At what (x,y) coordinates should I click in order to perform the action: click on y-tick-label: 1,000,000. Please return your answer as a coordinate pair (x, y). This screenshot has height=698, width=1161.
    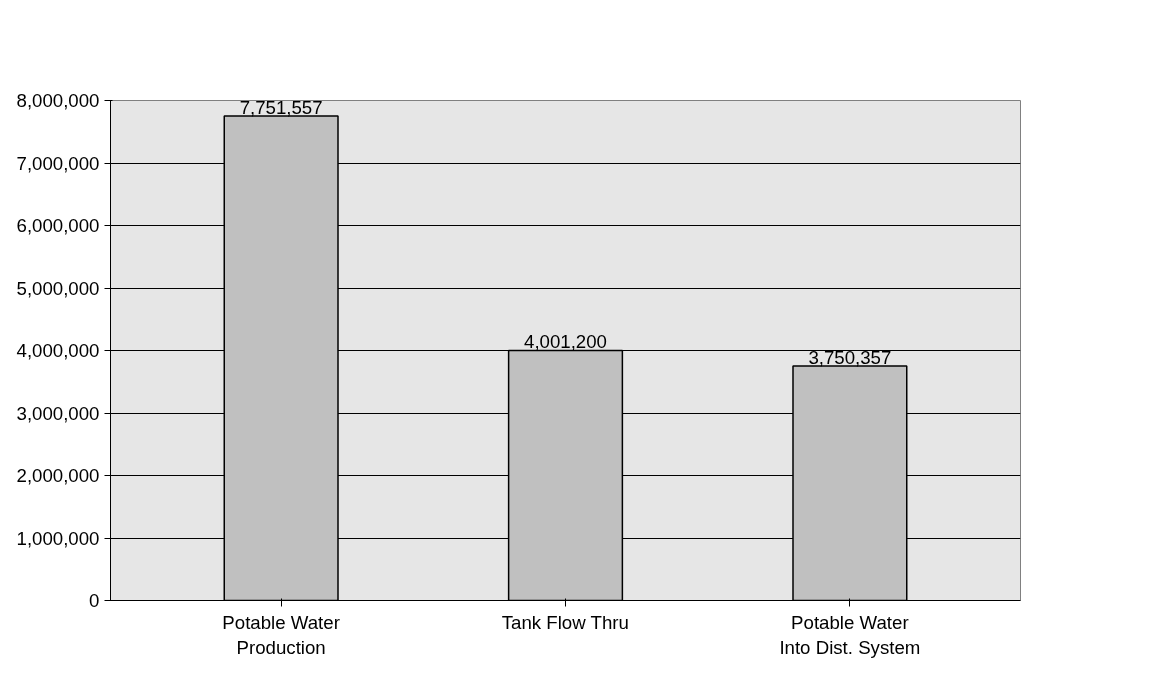
    Looking at the image, I should click on (58, 538).